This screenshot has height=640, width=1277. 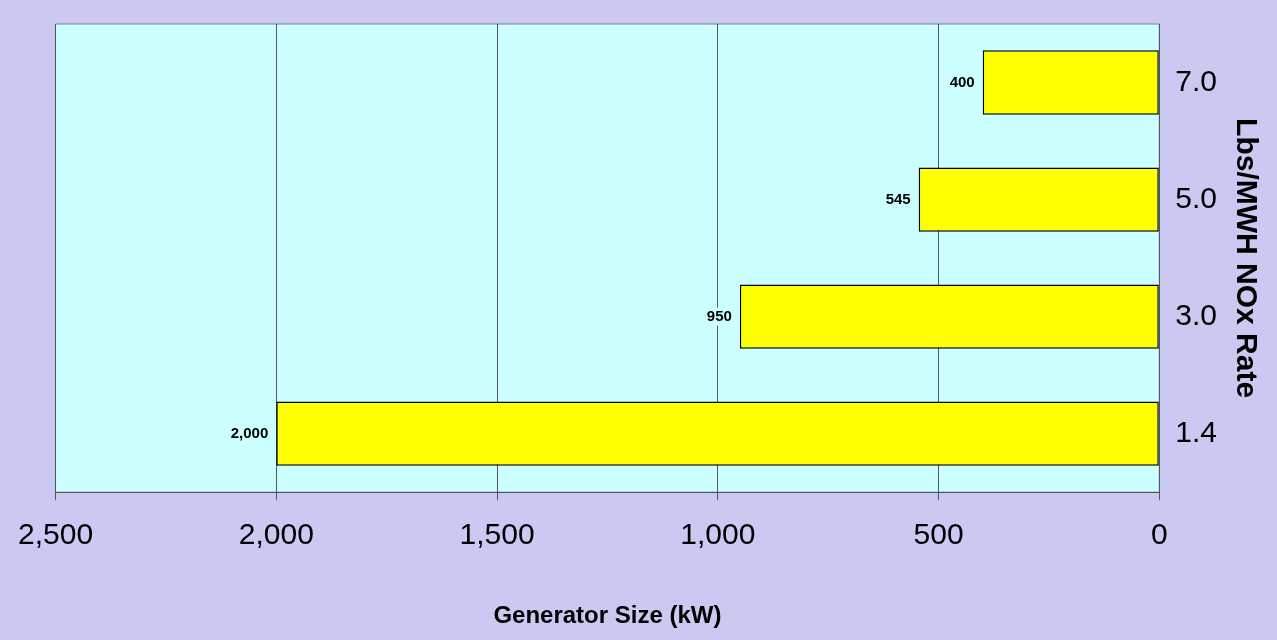 I want to click on data-label: 400, so click(x=962, y=81).